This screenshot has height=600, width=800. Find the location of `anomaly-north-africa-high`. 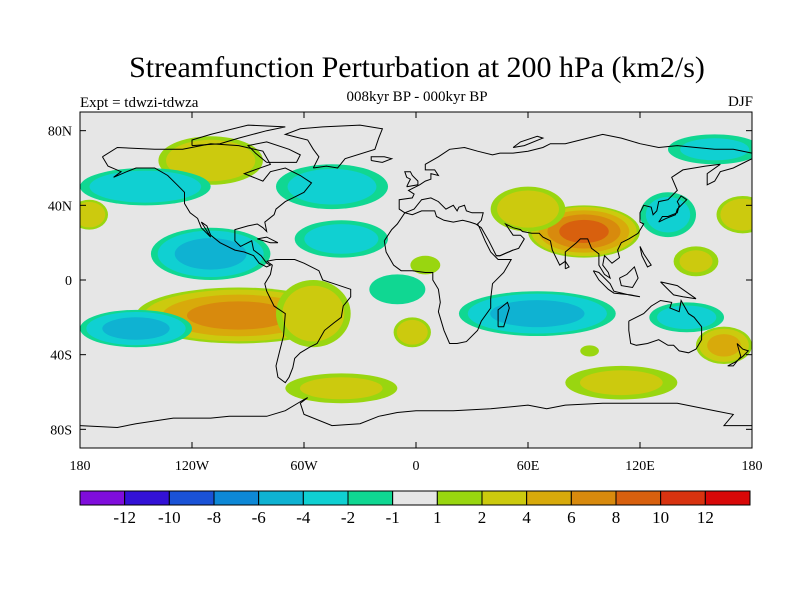

anomaly-north-africa-high is located at coordinates (528, 209).